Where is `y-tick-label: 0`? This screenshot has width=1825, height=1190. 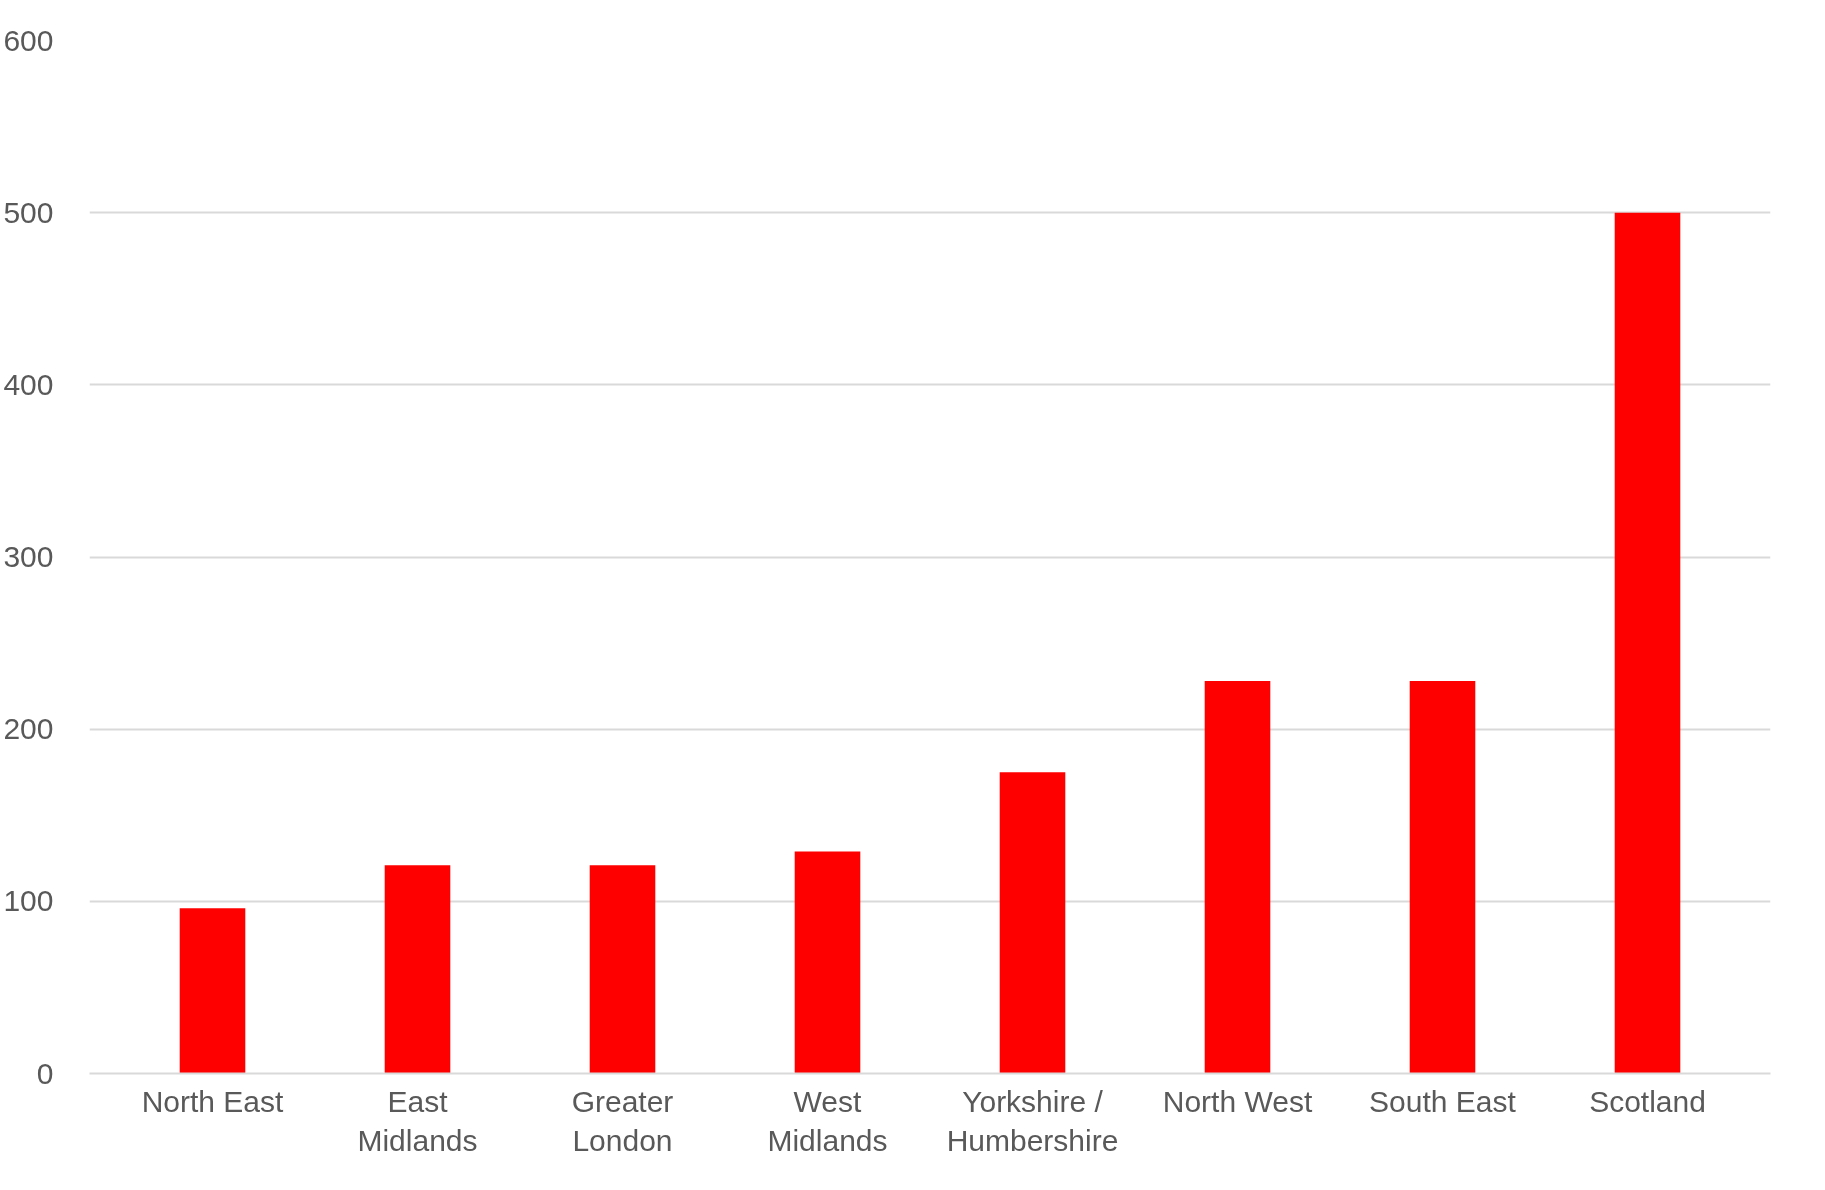
y-tick-label: 0 is located at coordinates (45, 1073).